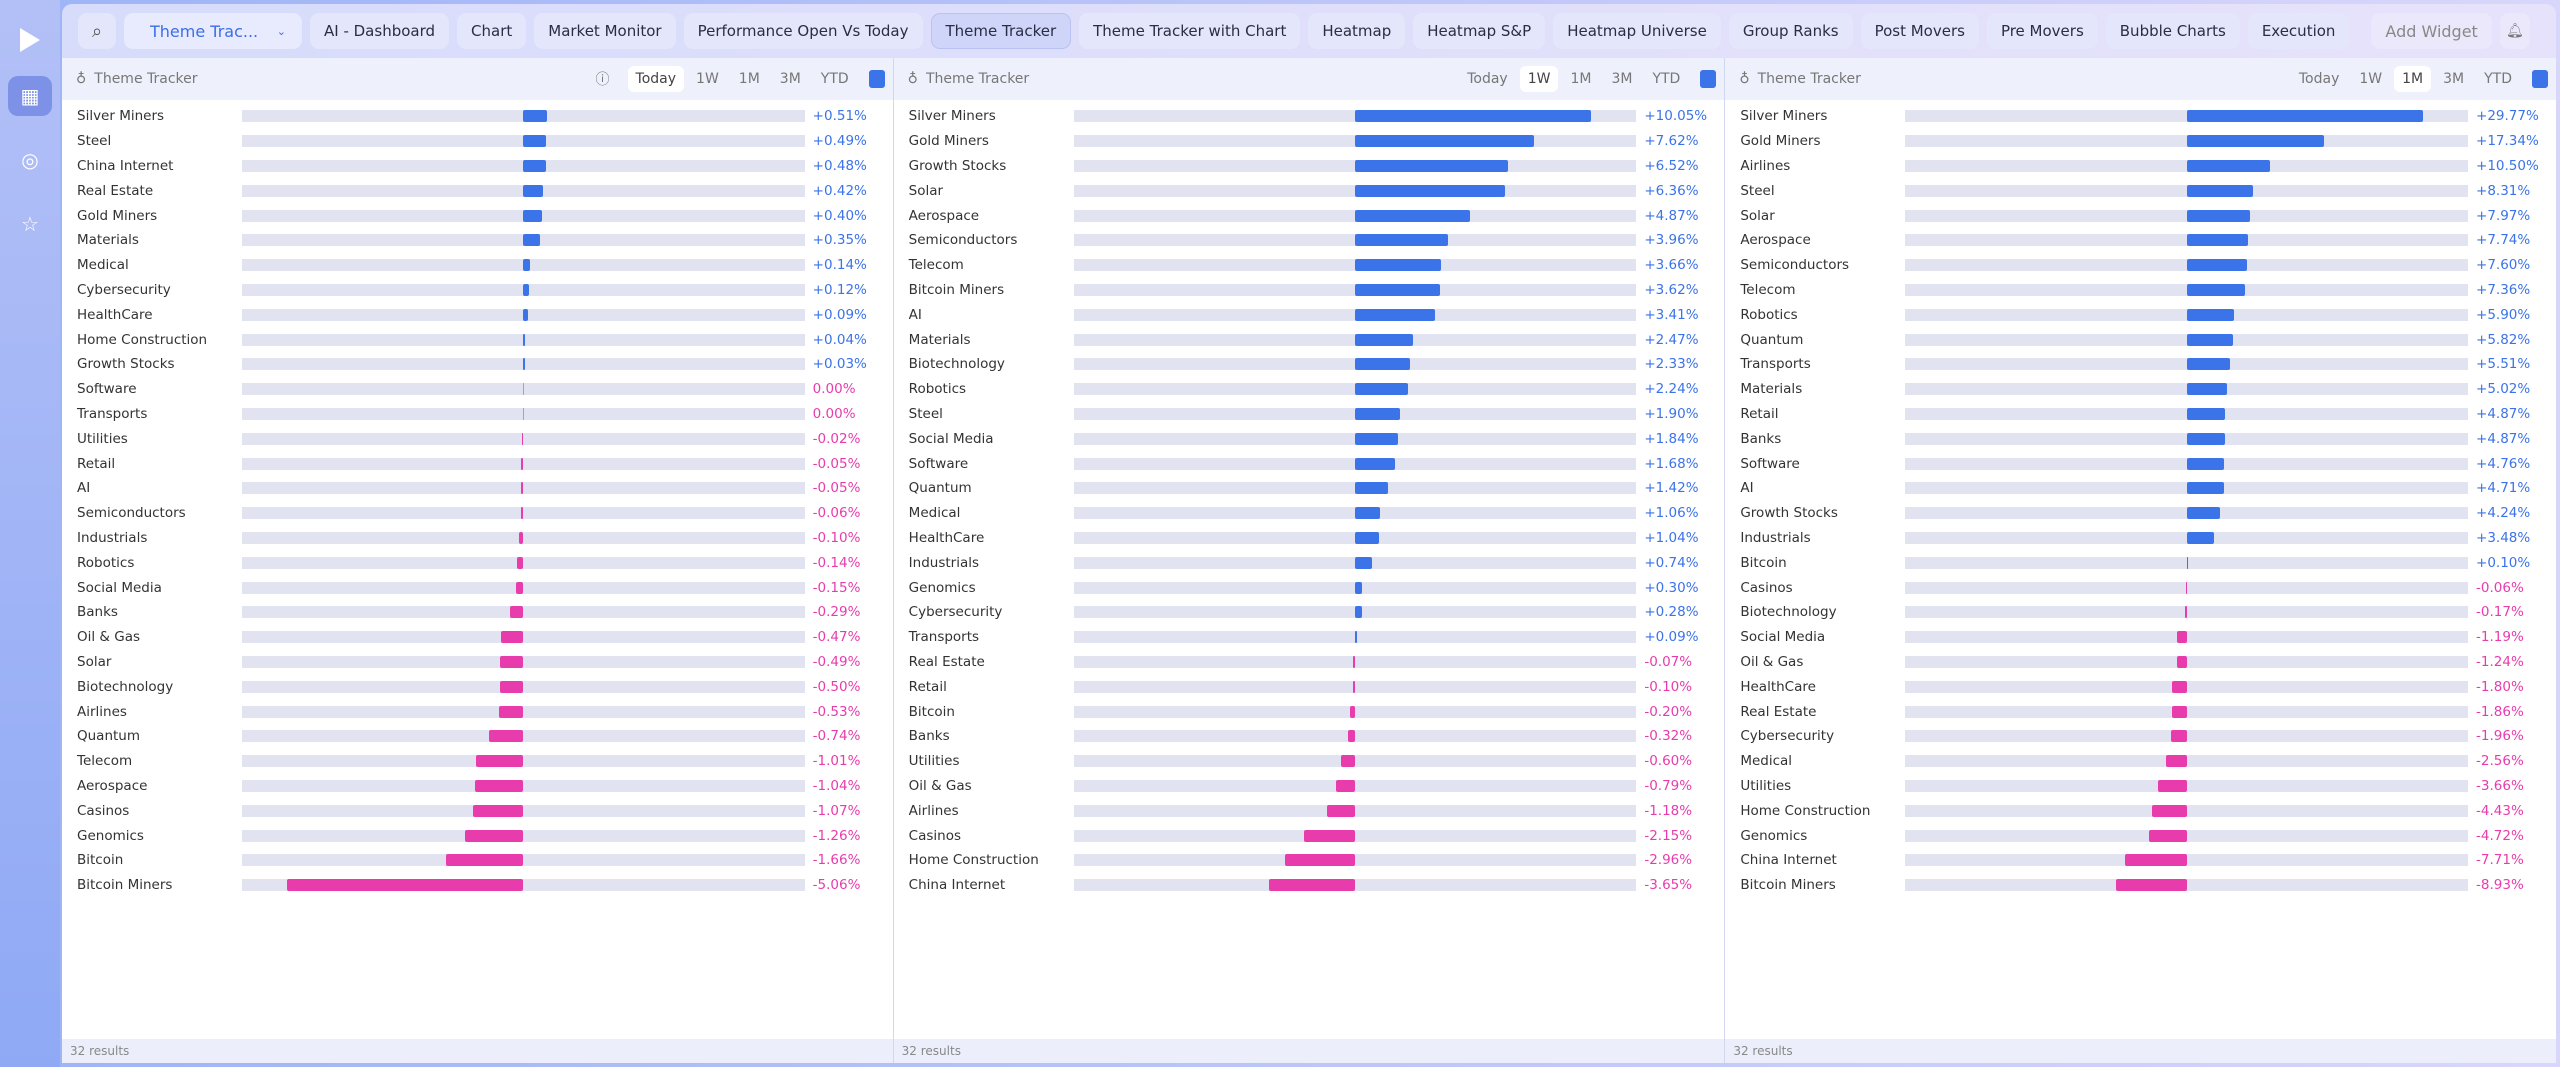  What do you see at coordinates (1309, 290) in the screenshot?
I see `list-item: Bitcoin Miners +3.62%` at bounding box center [1309, 290].